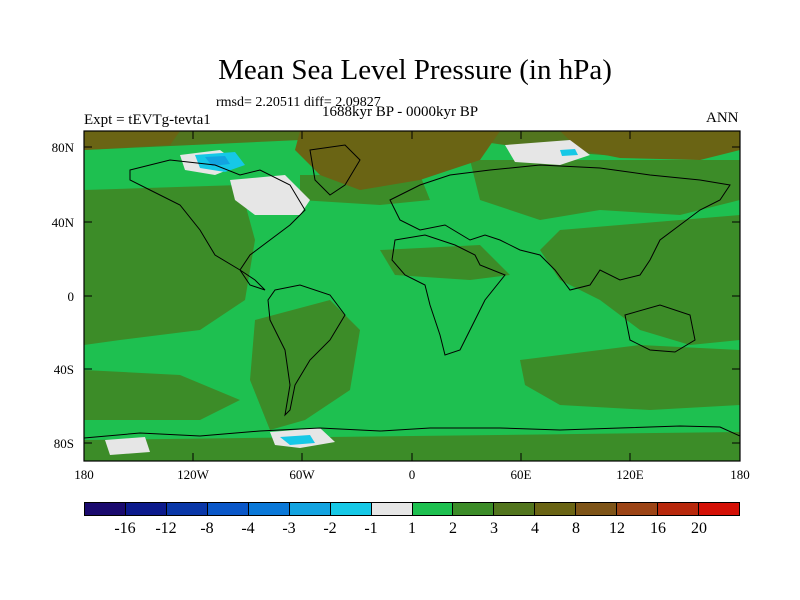 Image resolution: width=800 pixels, height=600 pixels. What do you see at coordinates (521, 474) in the screenshot?
I see `lon-label: 60E` at bounding box center [521, 474].